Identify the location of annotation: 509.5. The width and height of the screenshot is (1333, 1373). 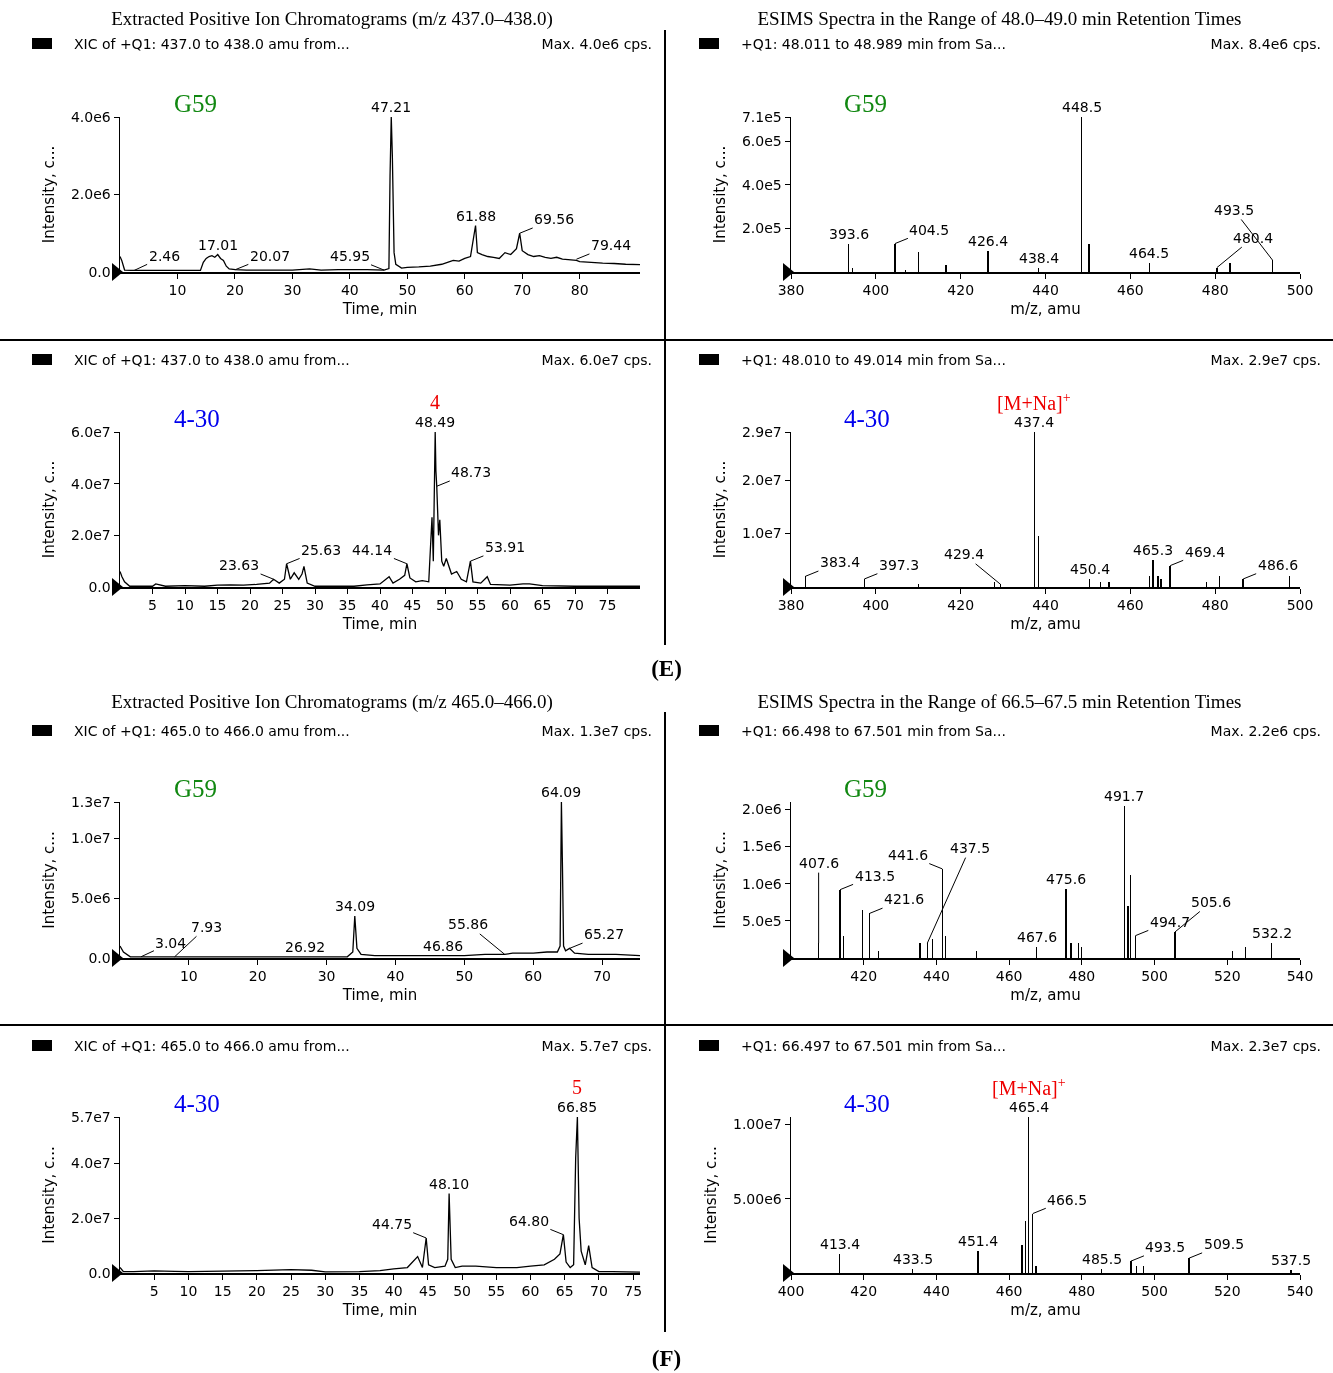
(1224, 1244).